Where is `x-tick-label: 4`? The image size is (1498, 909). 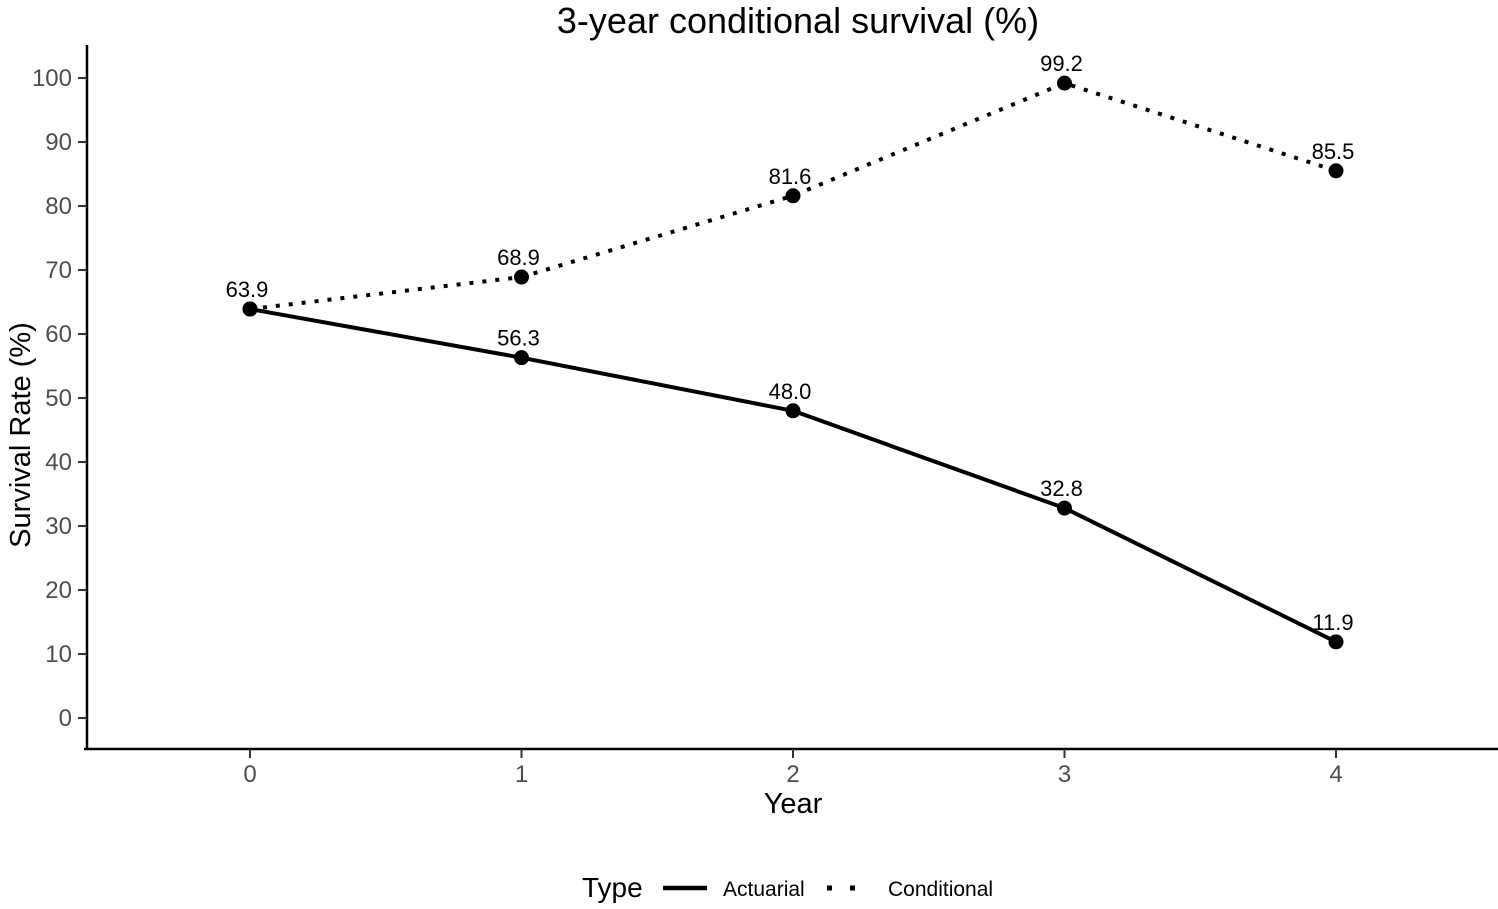
x-tick-label: 4 is located at coordinates (1335, 774).